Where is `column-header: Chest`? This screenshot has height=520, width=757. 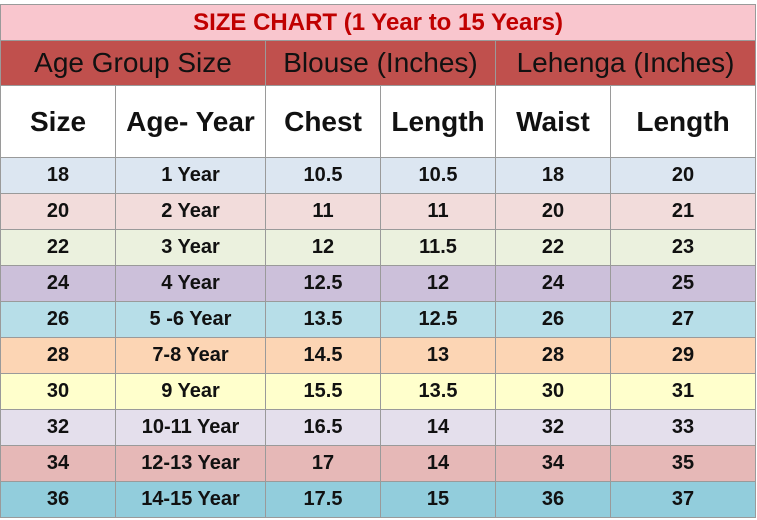 column-header: Chest is located at coordinates (323, 121).